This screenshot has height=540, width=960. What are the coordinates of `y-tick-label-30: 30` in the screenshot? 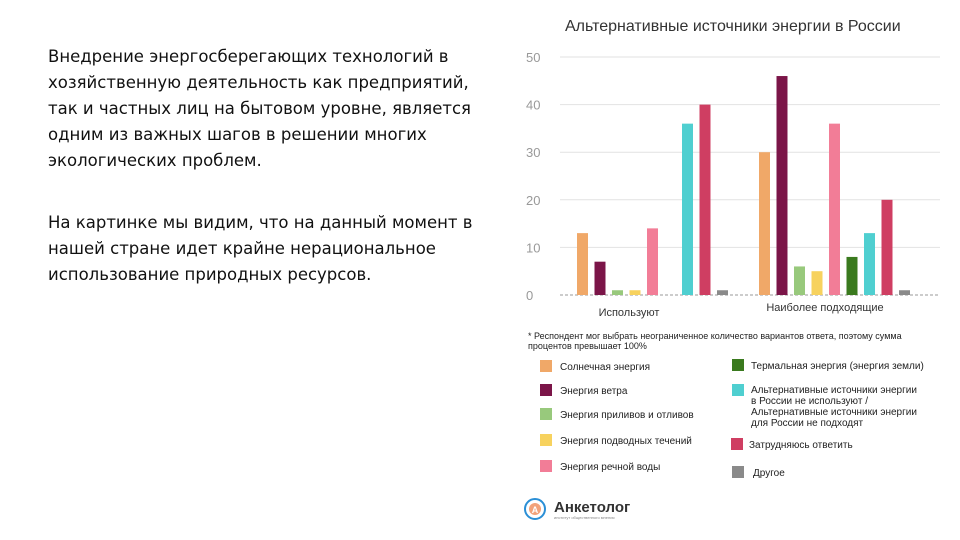 It's located at (533, 152).